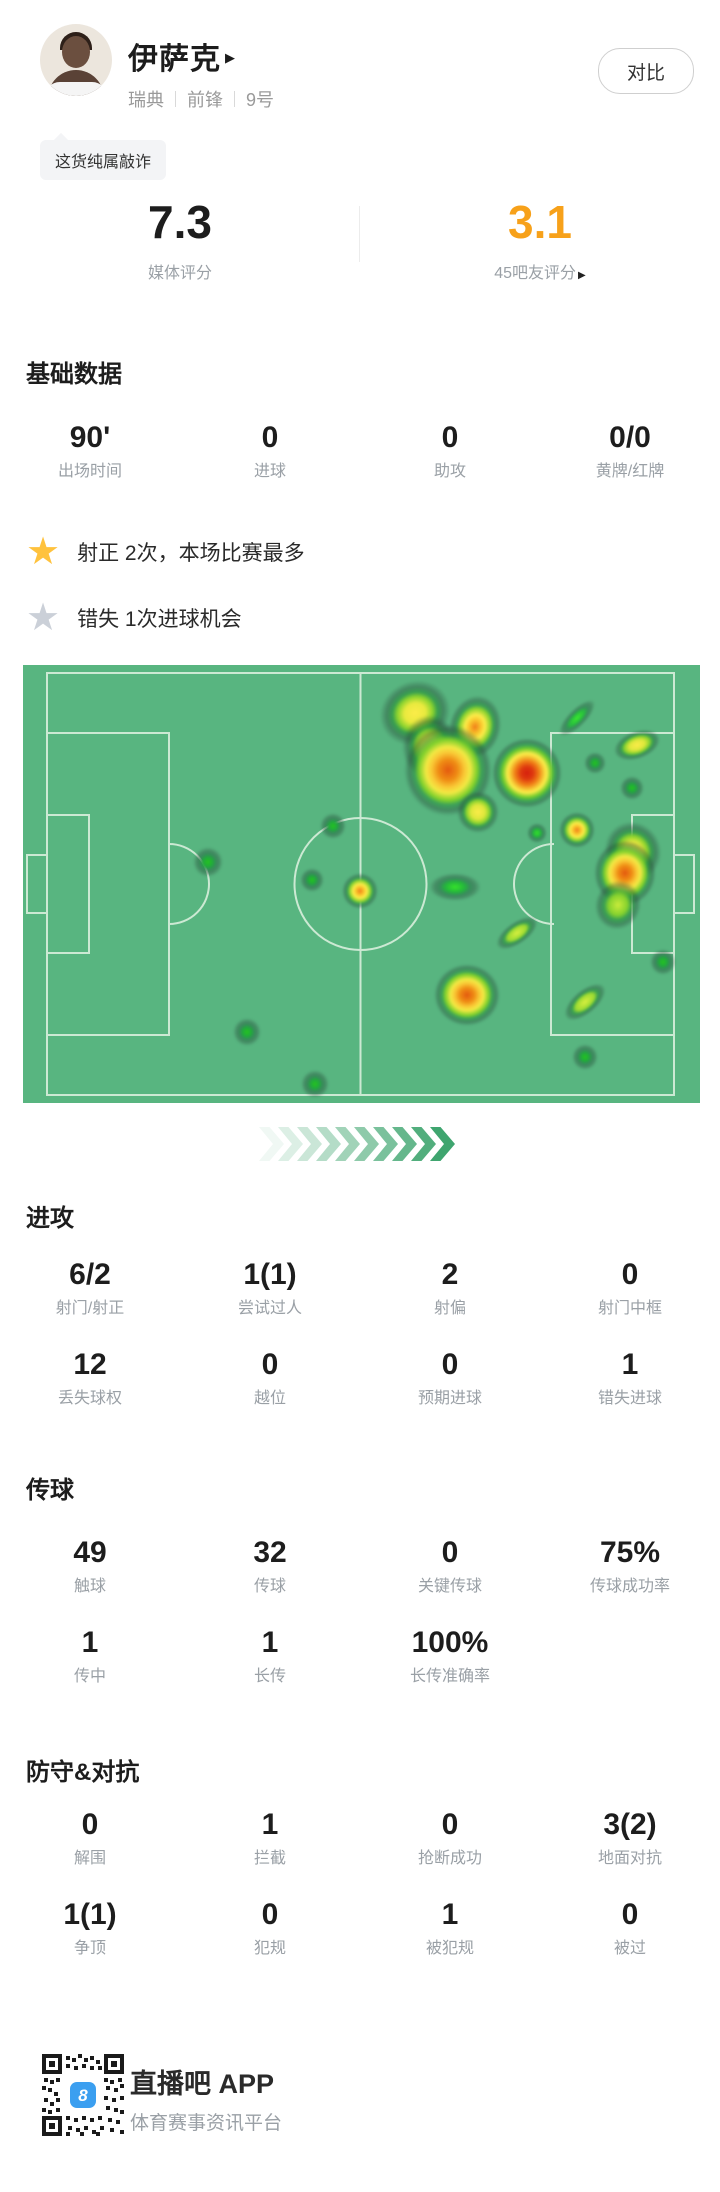  Describe the element at coordinates (206, 2123) in the screenshot. I see `app-tagline: 体育赛事资讯平台` at that location.